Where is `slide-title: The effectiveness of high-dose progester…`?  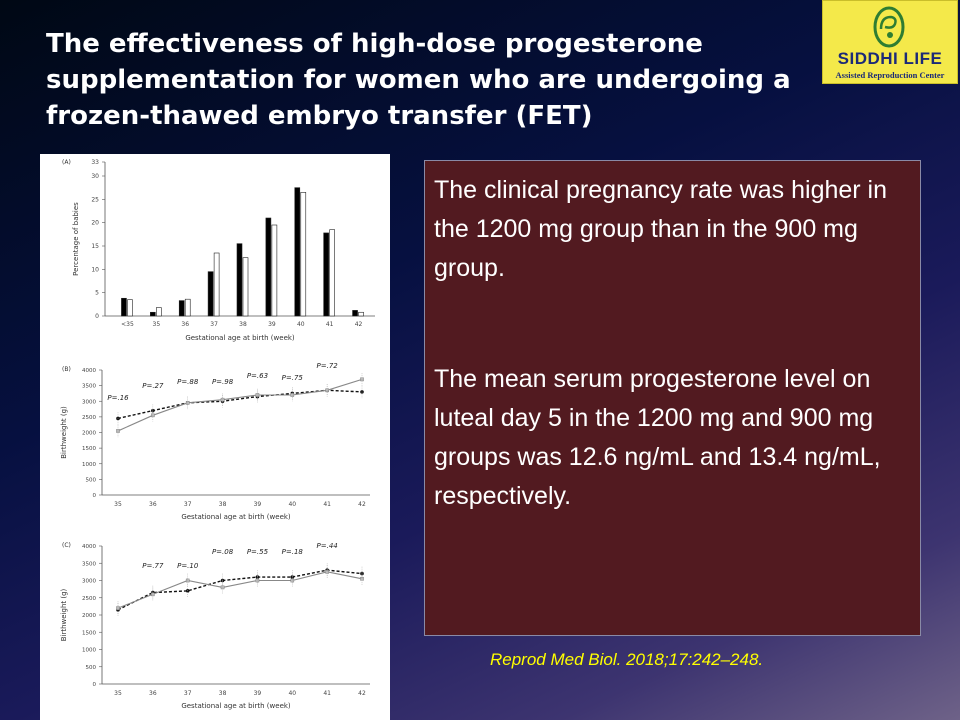
slide-title: The effectiveness of high-dose progester… is located at coordinates (418, 80).